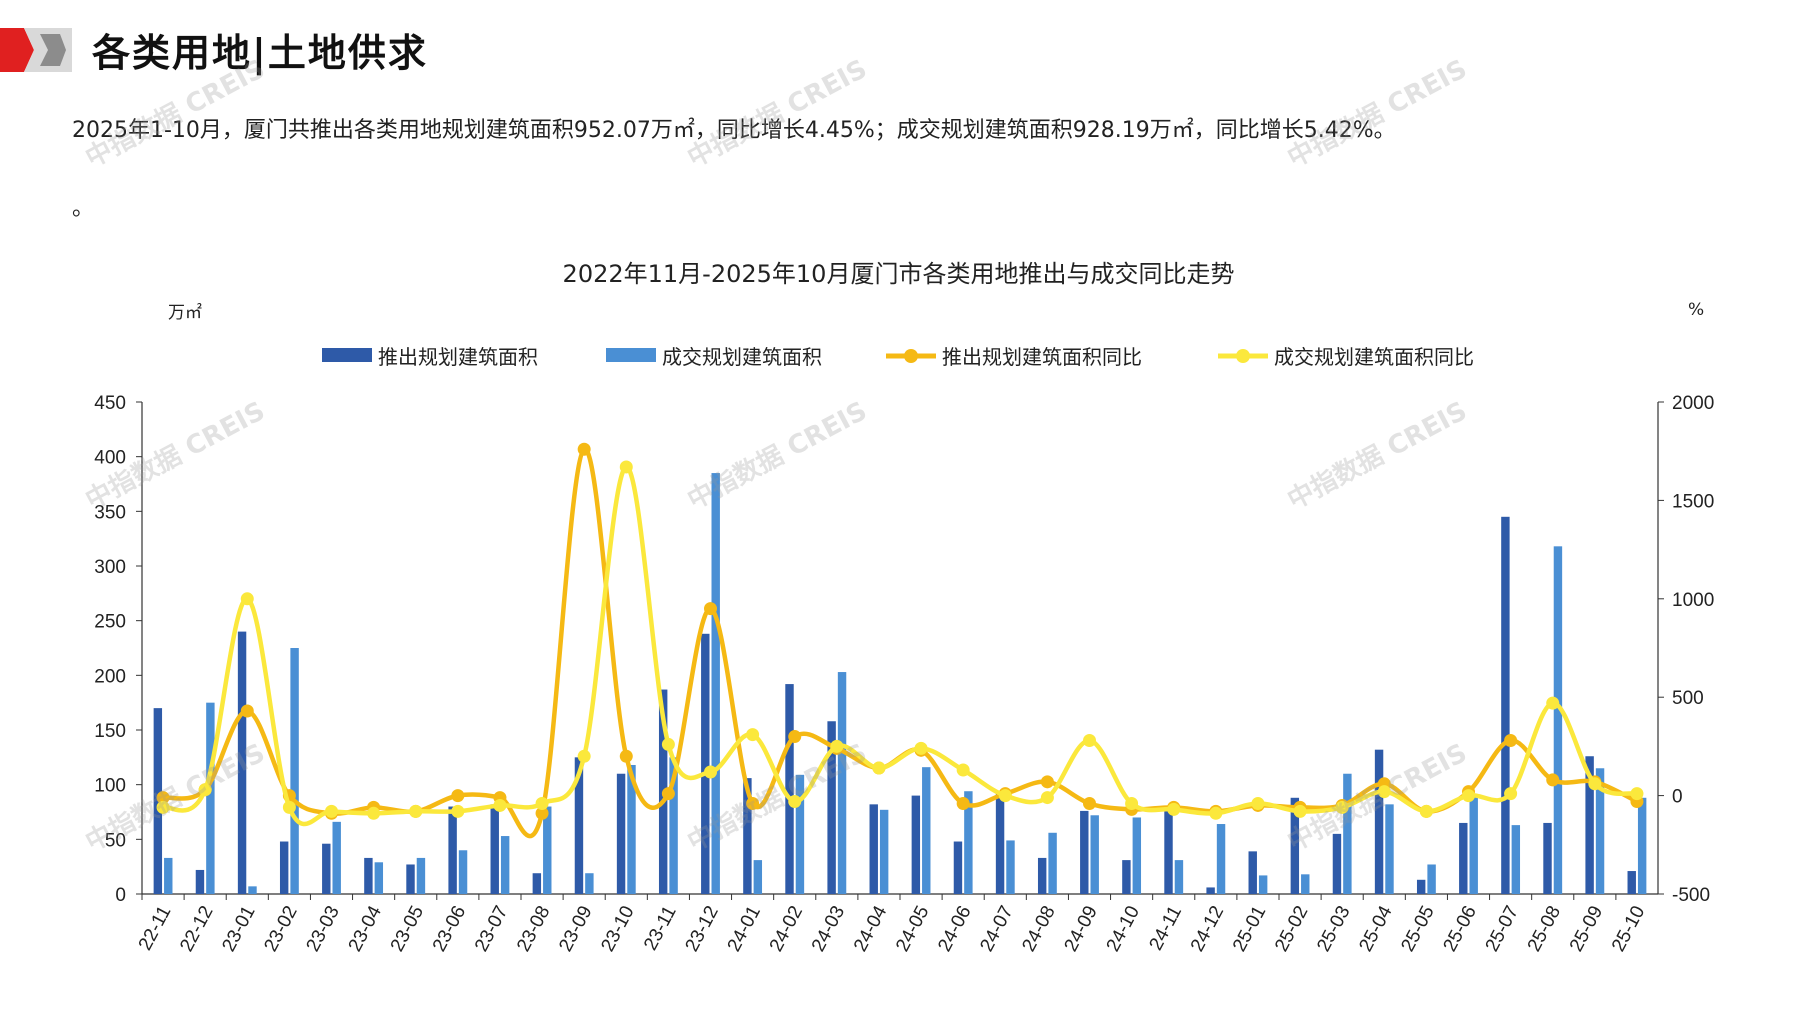 Image resolution: width=1797 pixels, height=1010 pixels. Describe the element at coordinates (449, 928) in the screenshot. I see `x-tick-label: 23-06` at that location.